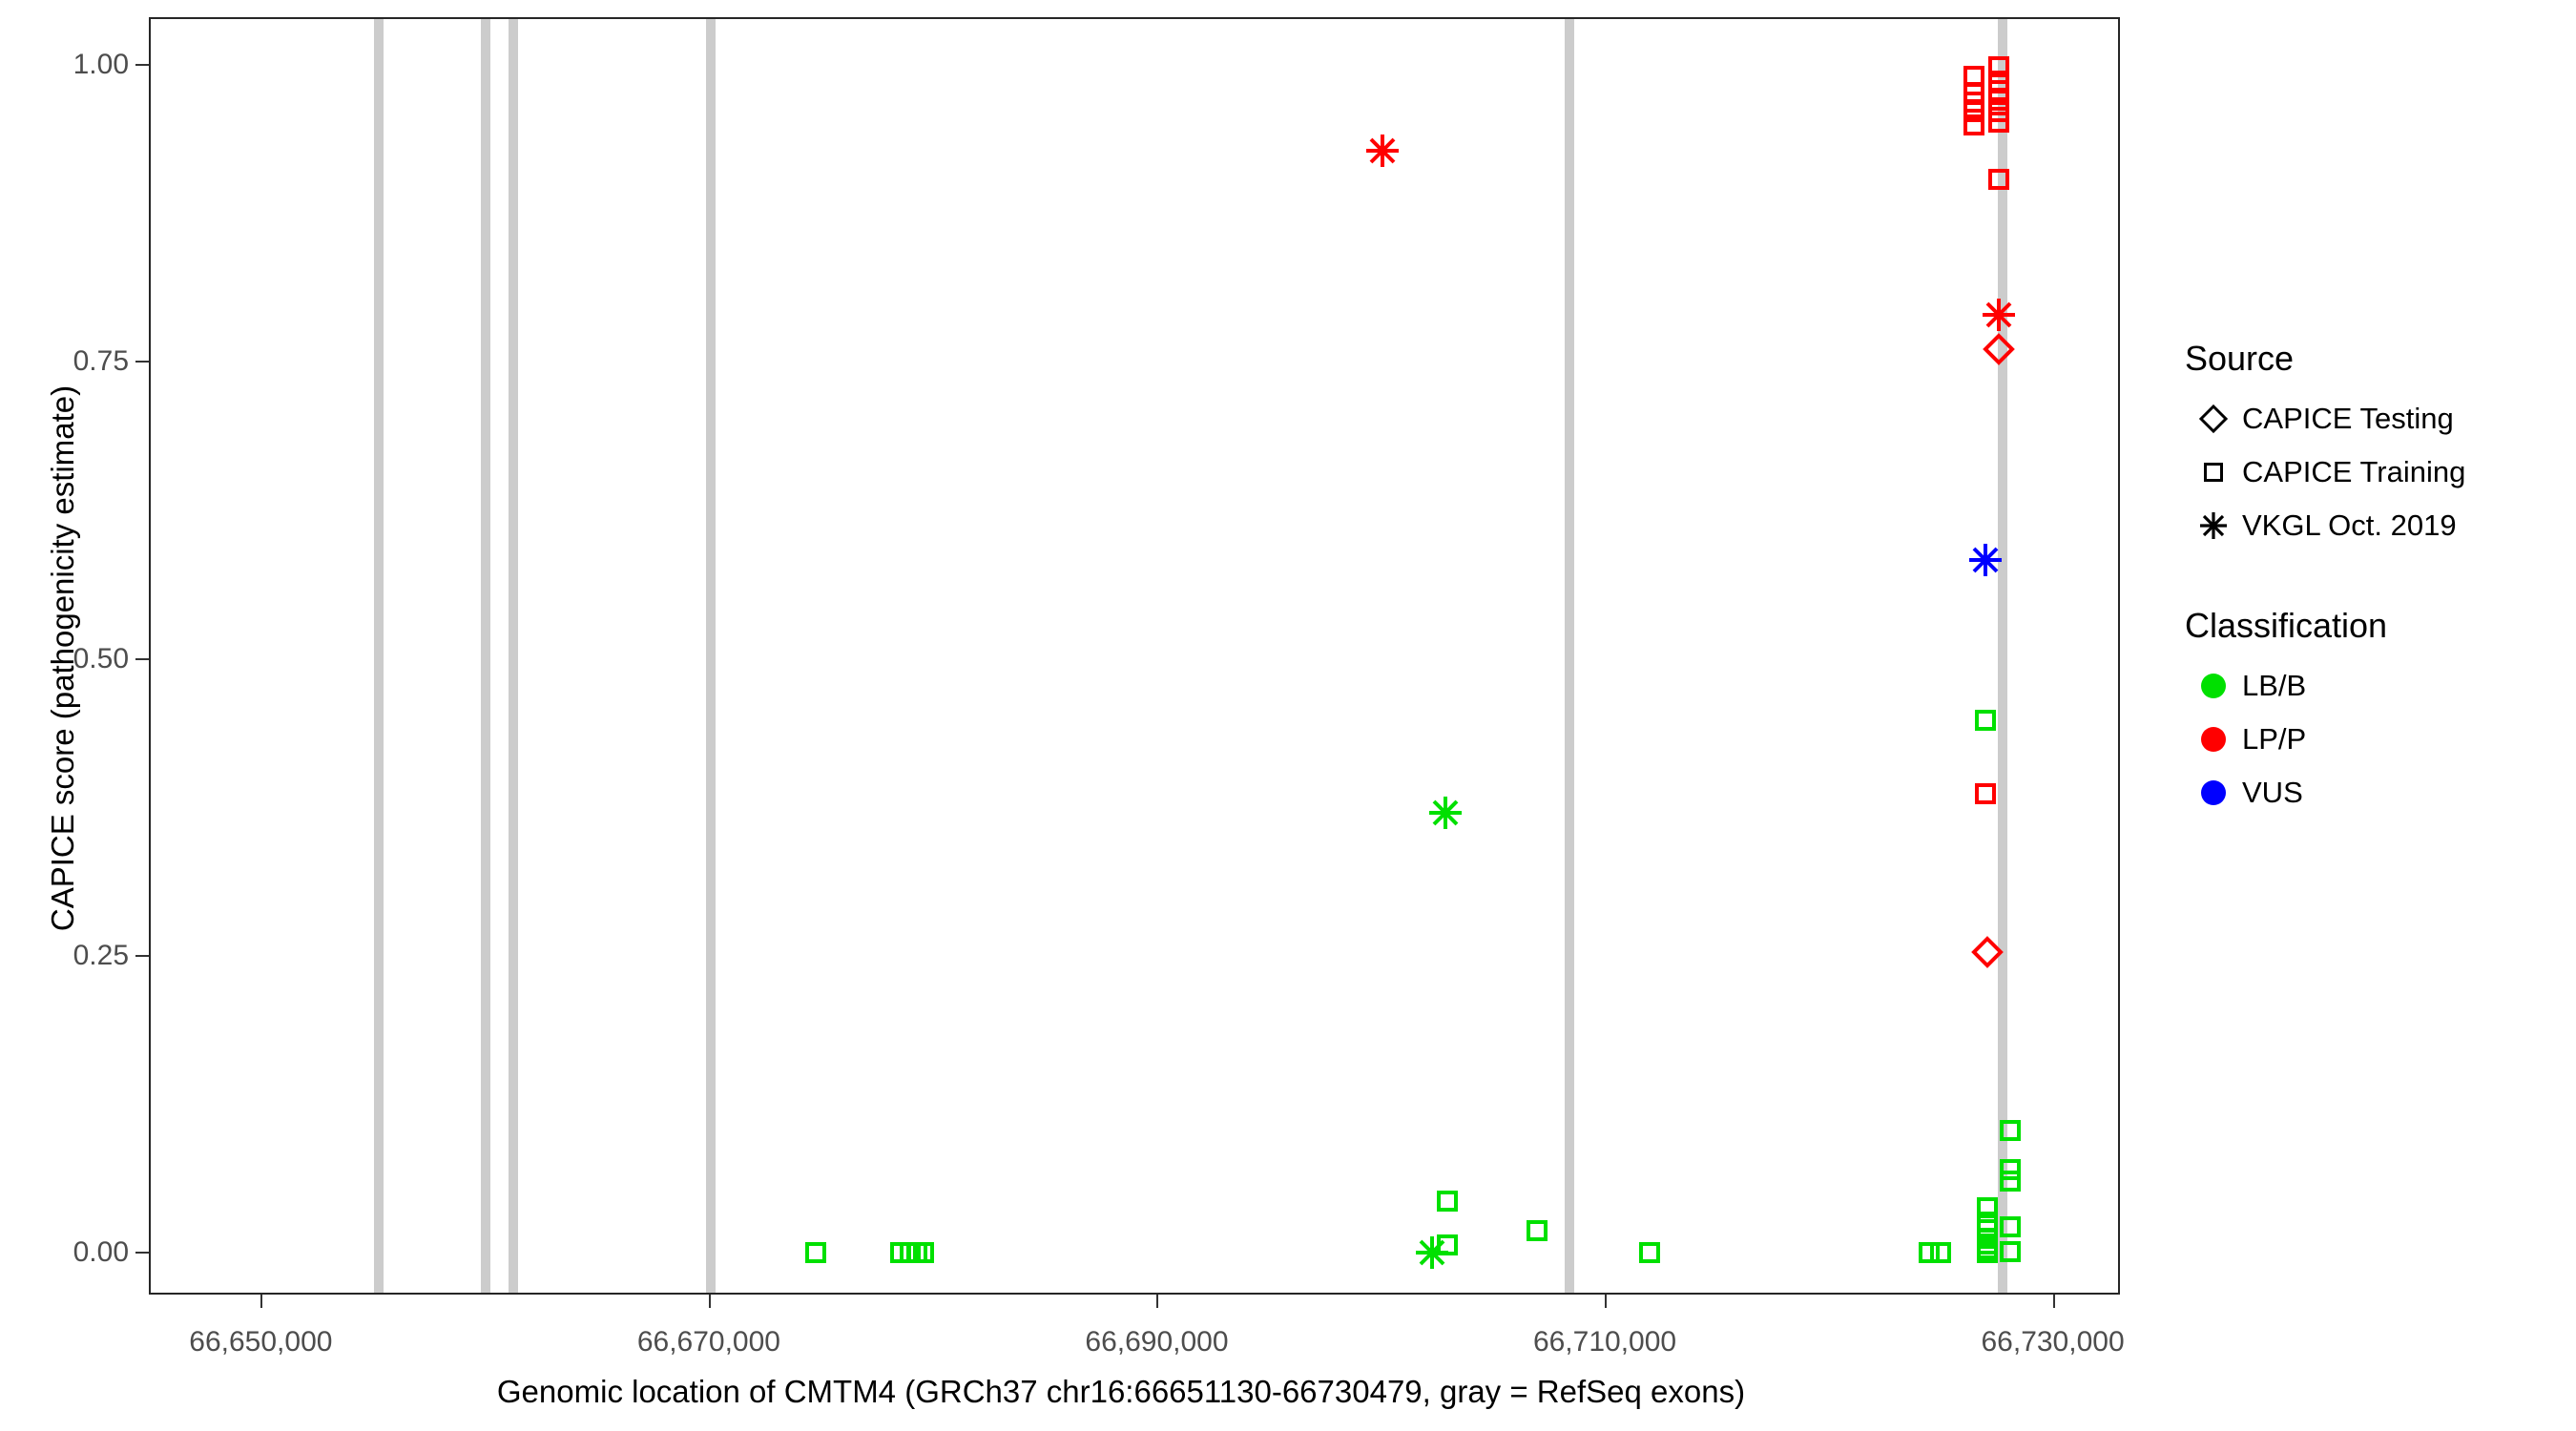 This screenshot has height=1431, width=2576. What do you see at coordinates (2274, 685) in the screenshot?
I see `legend-label-lbb: LB/B` at bounding box center [2274, 685].